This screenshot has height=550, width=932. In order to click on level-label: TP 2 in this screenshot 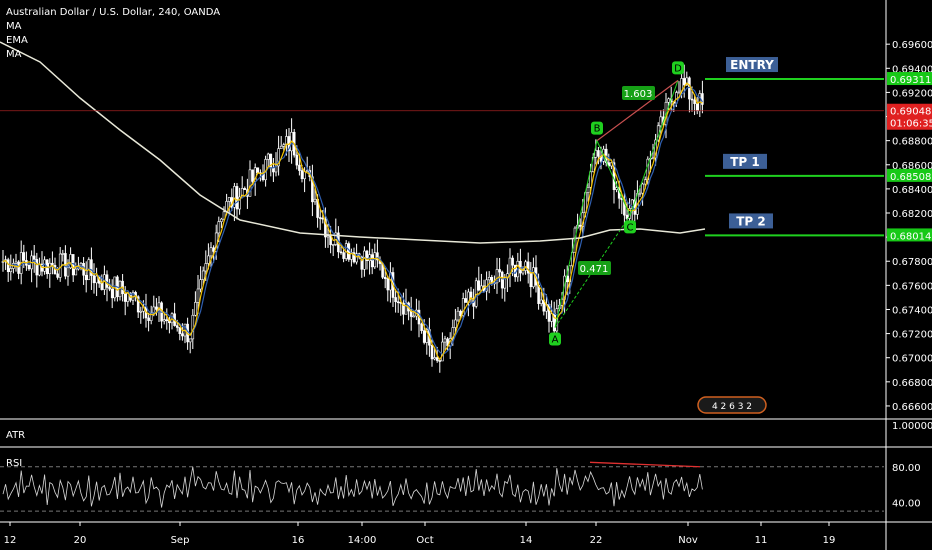, I will do `click(751, 221)`.